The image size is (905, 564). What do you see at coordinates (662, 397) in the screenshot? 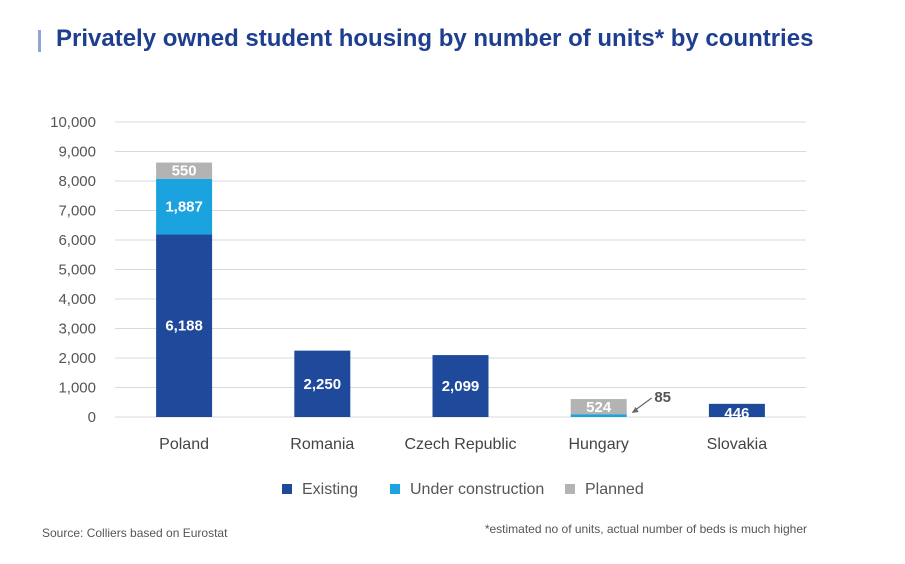
I see `data-label: 85` at bounding box center [662, 397].